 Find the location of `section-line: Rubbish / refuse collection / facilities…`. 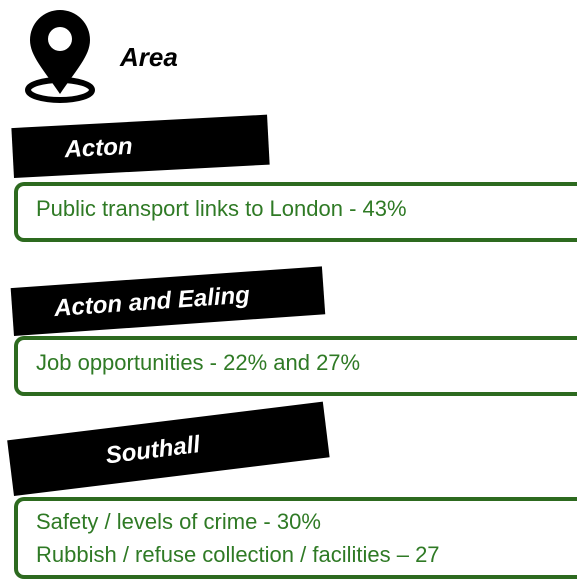

section-line: Rubbish / refuse collection / facilities… is located at coordinates (238, 554).